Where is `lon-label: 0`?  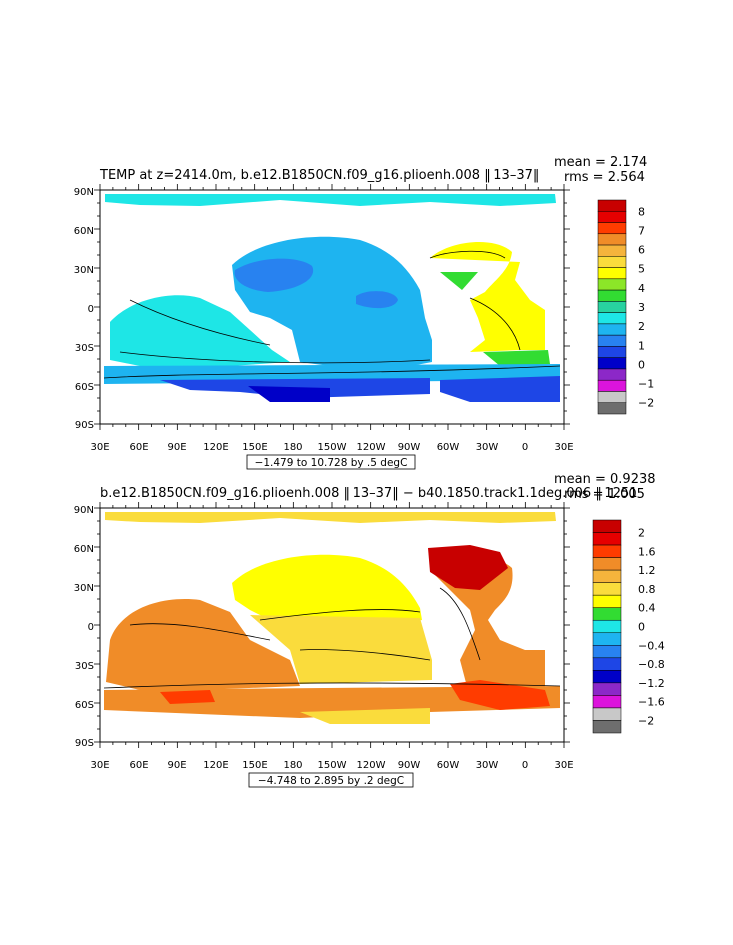
lon-label: 0 is located at coordinates (525, 447).